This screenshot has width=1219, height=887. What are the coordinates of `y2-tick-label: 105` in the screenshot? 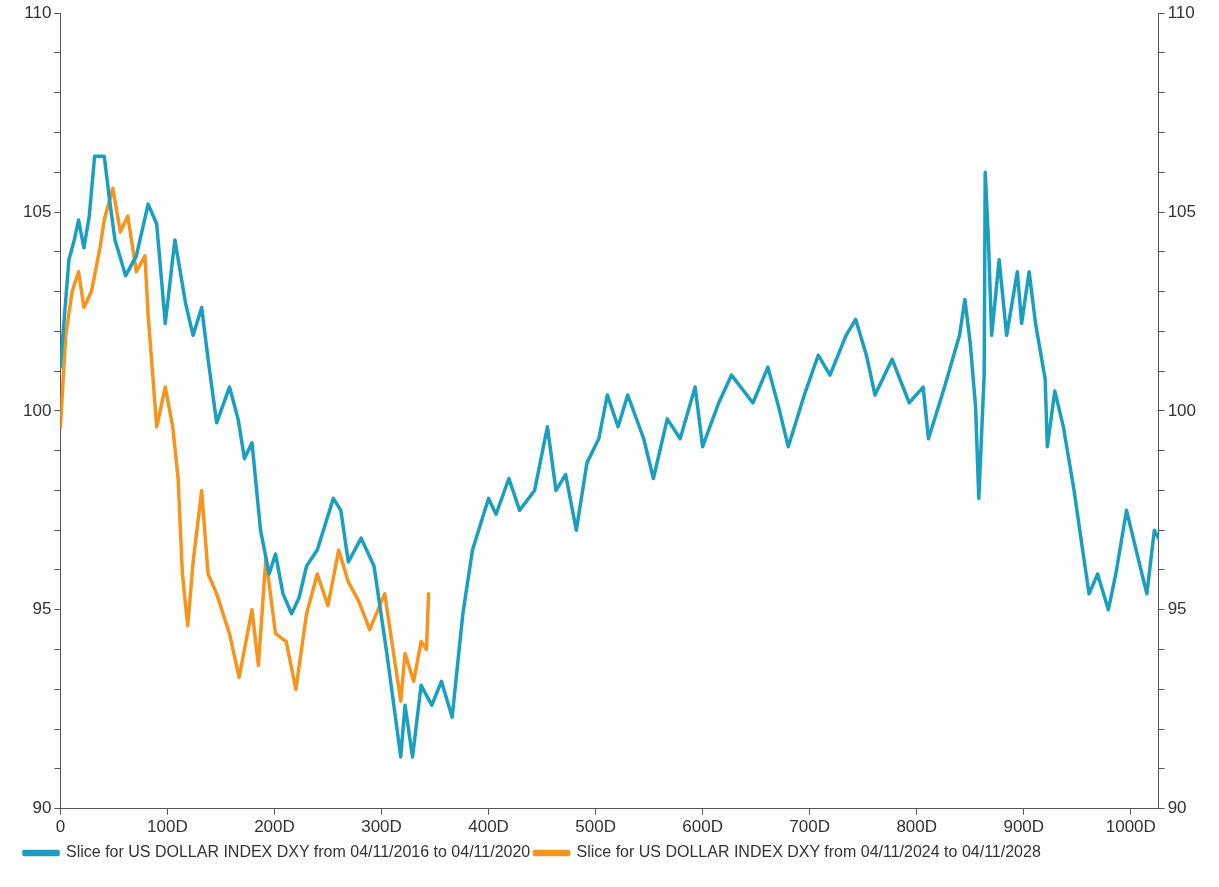 It's located at (1182, 211).